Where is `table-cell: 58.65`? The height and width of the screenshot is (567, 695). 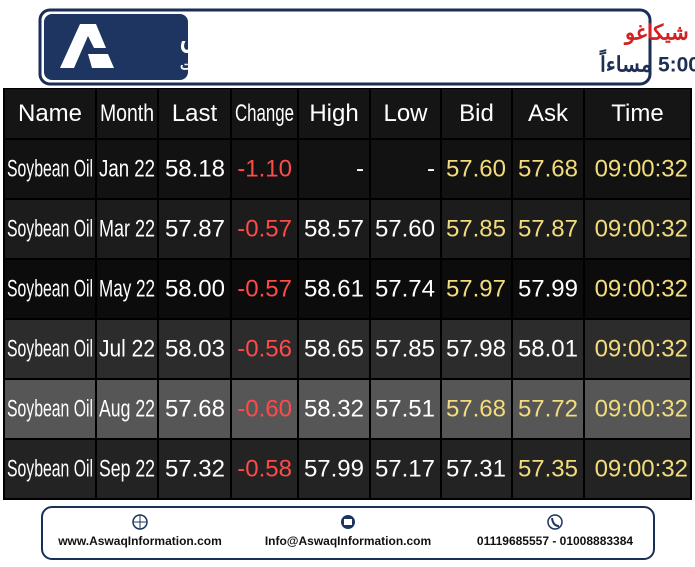
table-cell: 58.65 is located at coordinates (334, 348).